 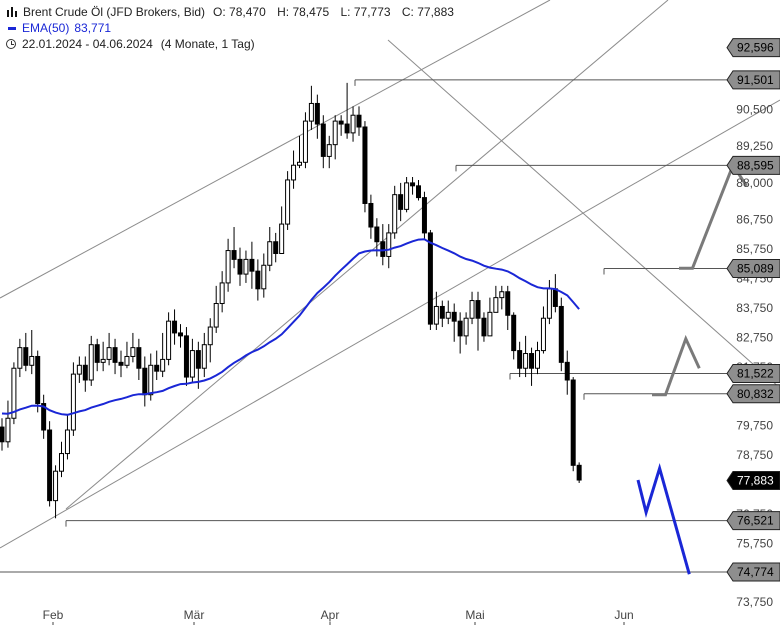 I want to click on price-label: 91,501, so click(x=755, y=80).